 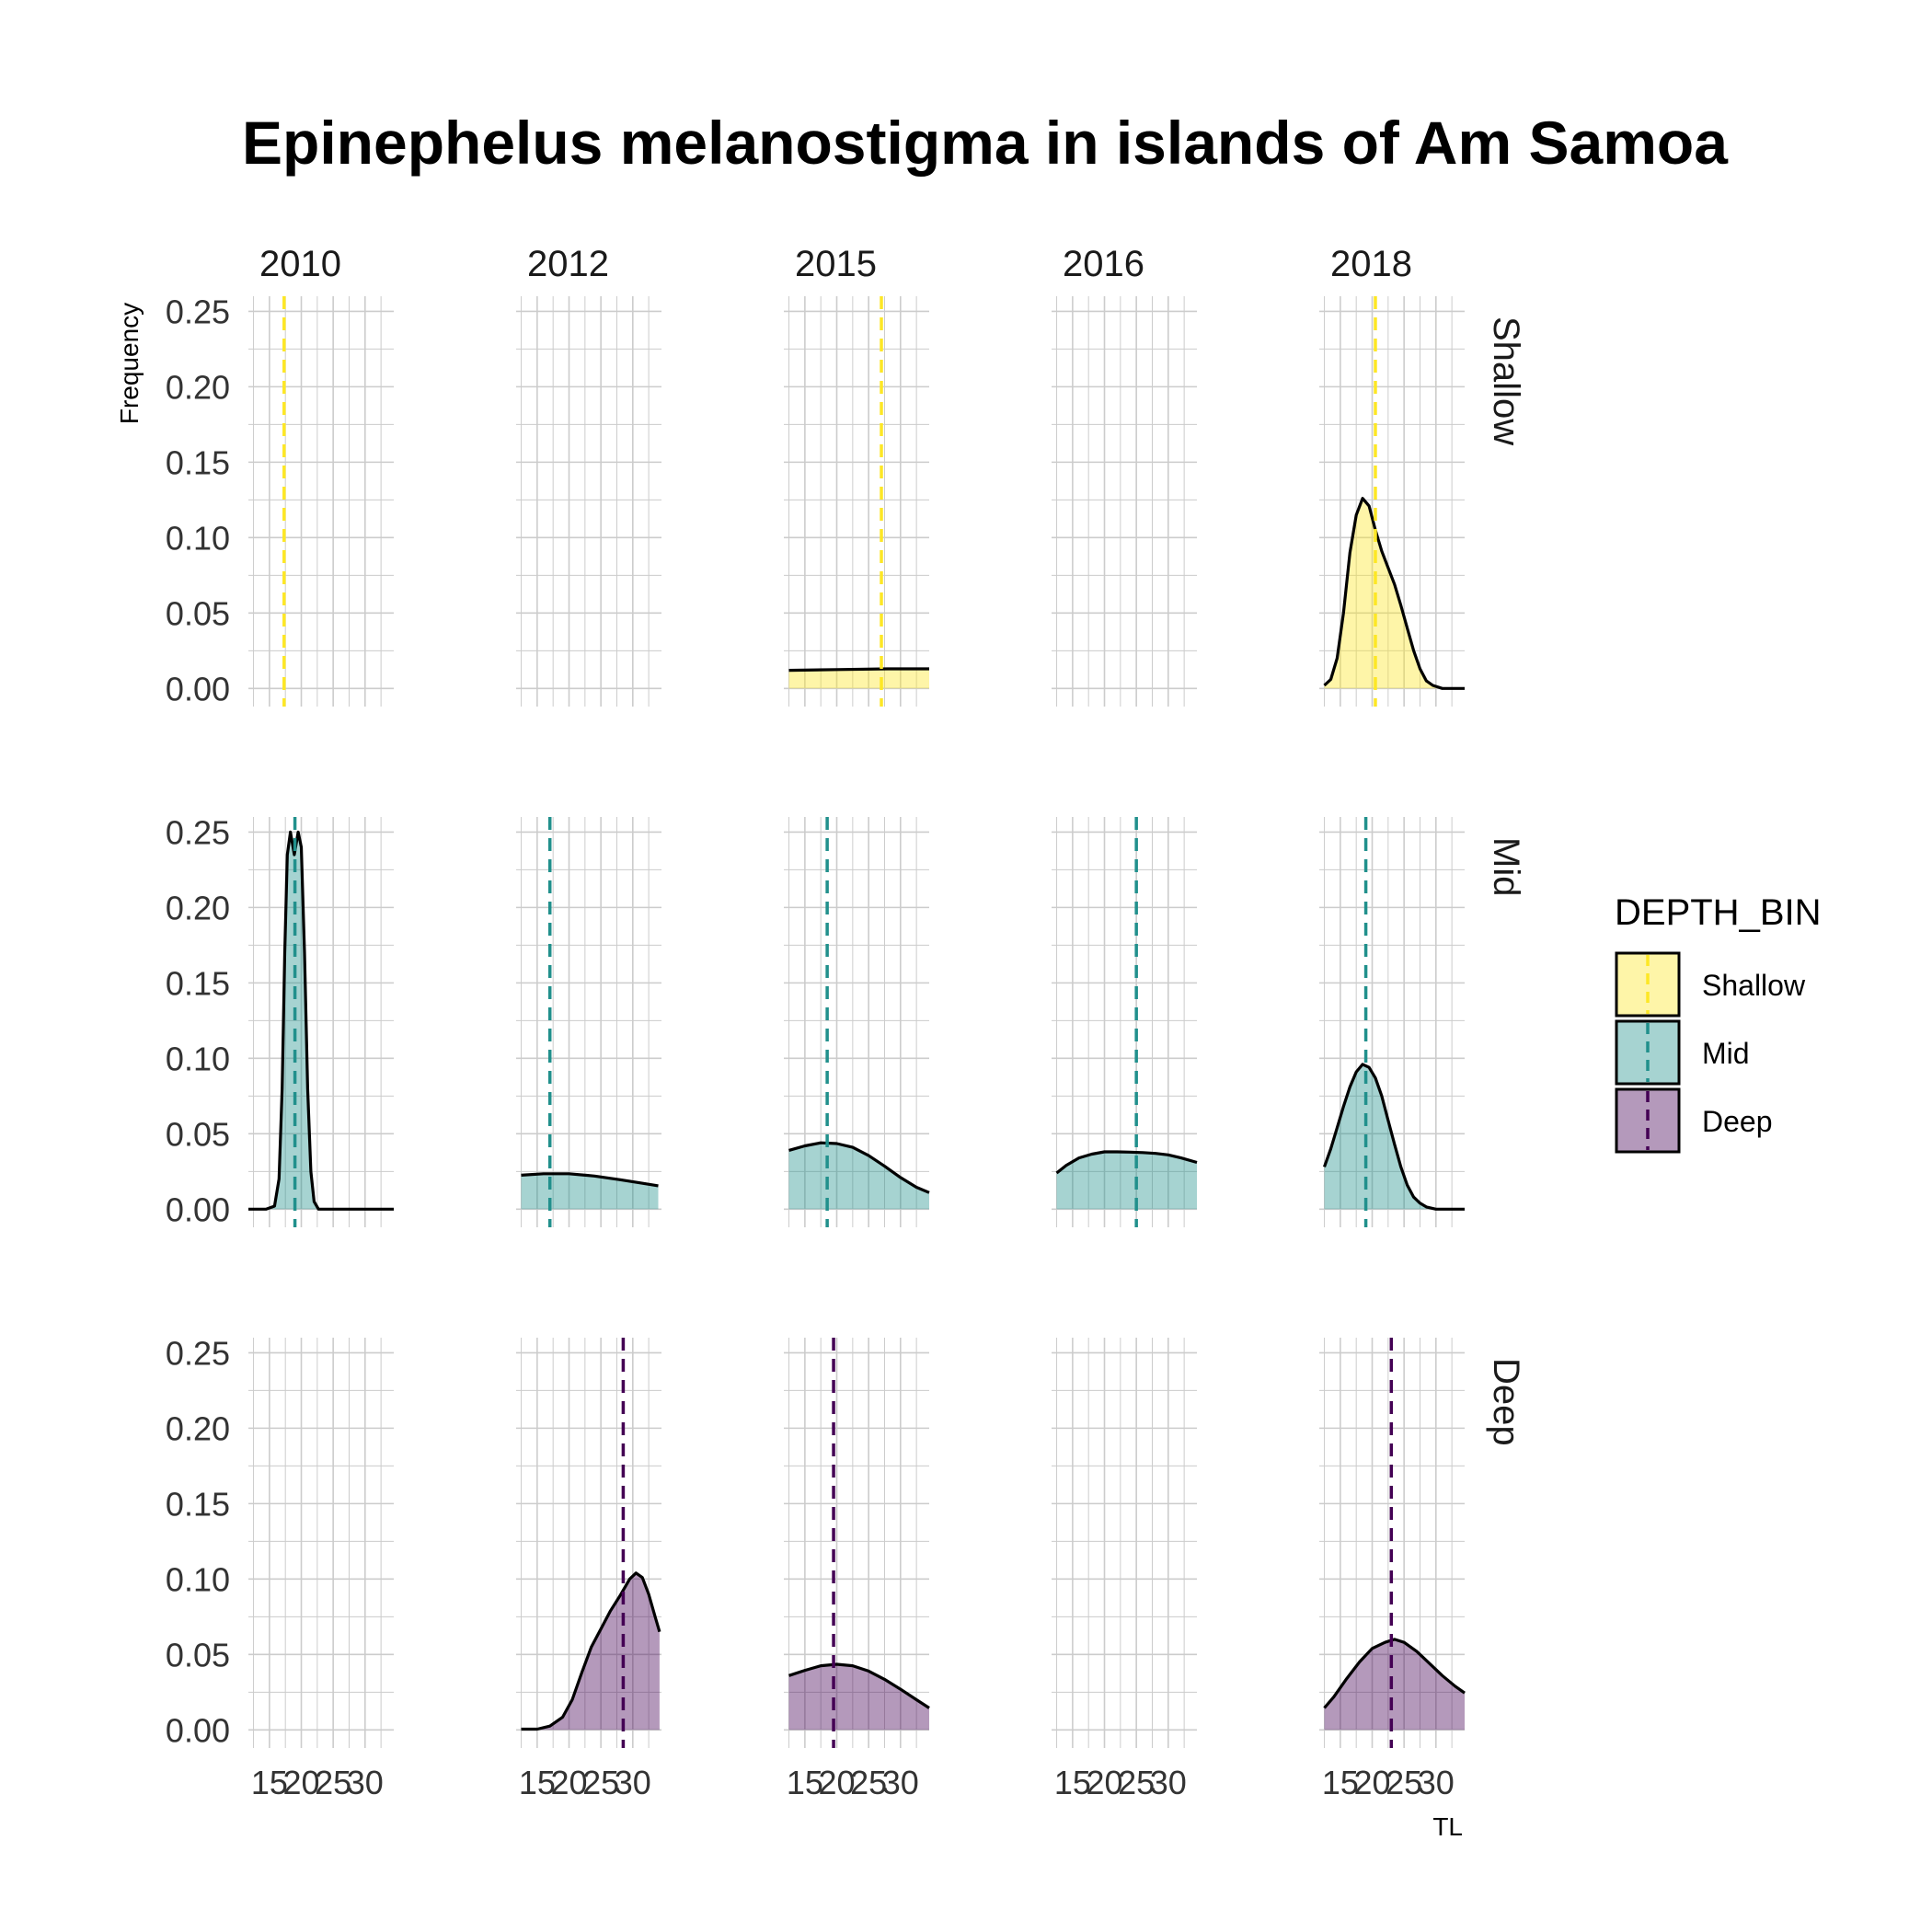 I want to click on x-axis-title: TL, so click(x=1447, y=1826).